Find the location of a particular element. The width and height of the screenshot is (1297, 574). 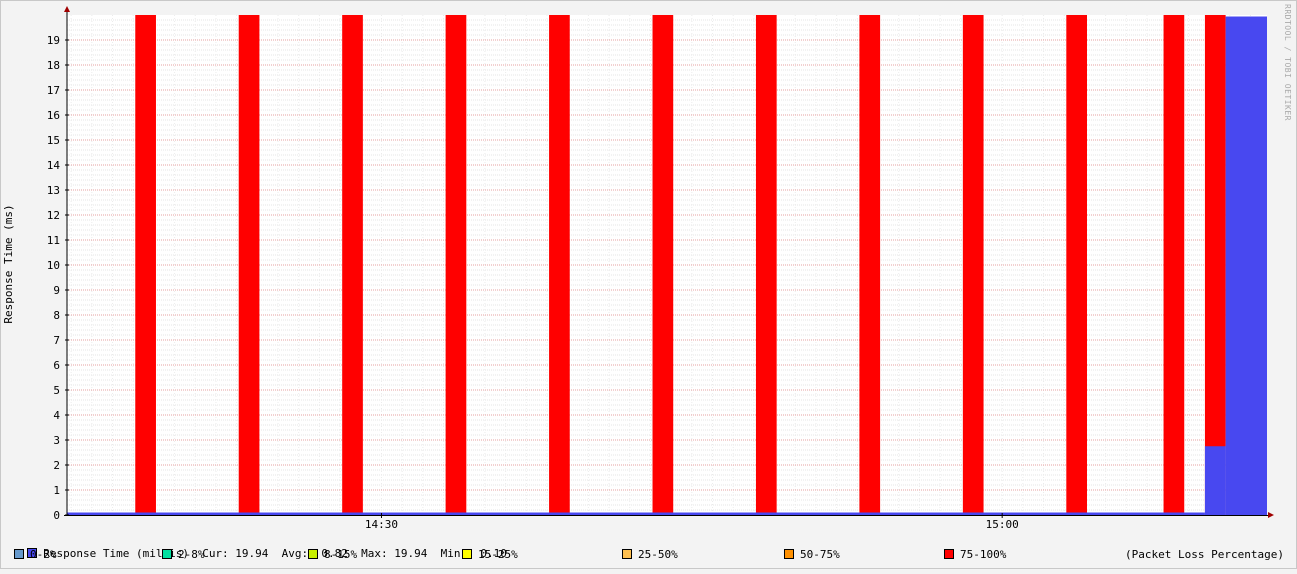

loss-legend-label: 15-25% is located at coordinates (498, 554).